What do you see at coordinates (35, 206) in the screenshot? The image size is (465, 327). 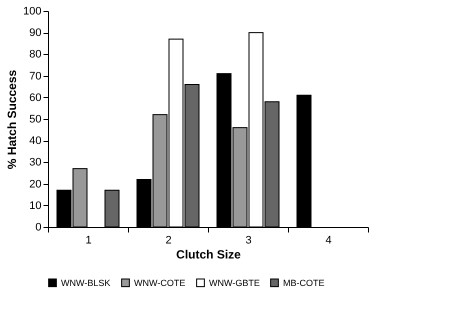 I see `y-tick-label: 10` at bounding box center [35, 206].